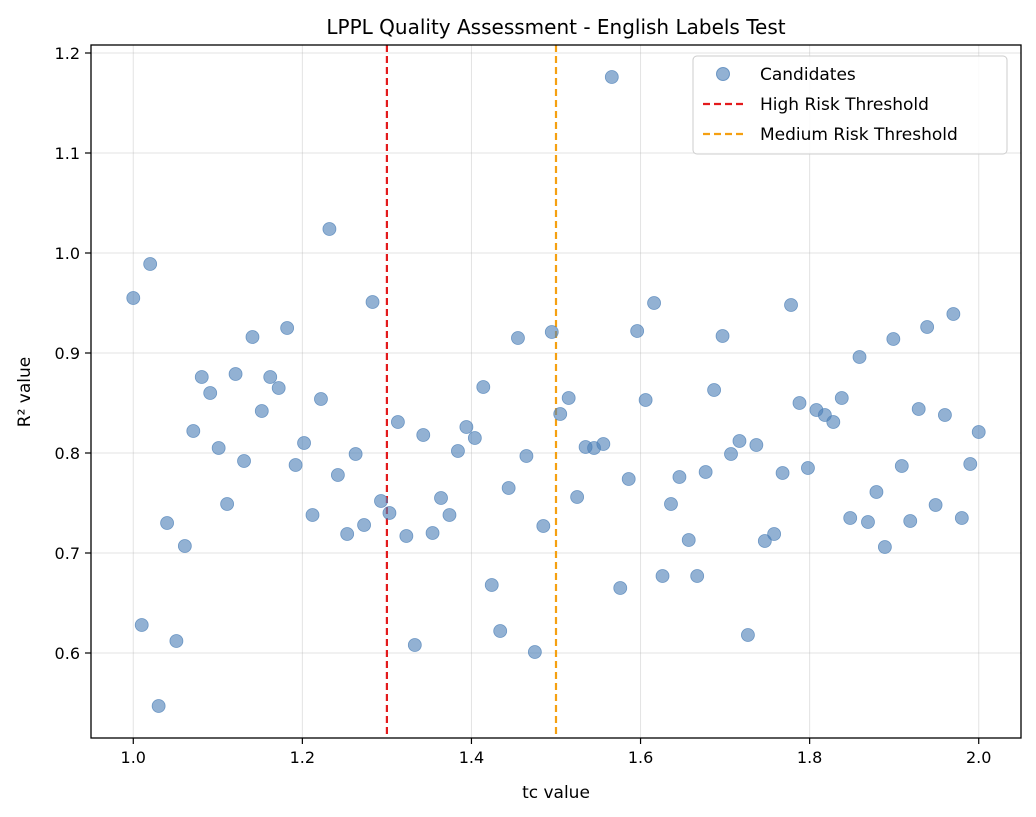  Describe the element at coordinates (67, 553) in the screenshot. I see `y-tick-label: 0.7` at that location.